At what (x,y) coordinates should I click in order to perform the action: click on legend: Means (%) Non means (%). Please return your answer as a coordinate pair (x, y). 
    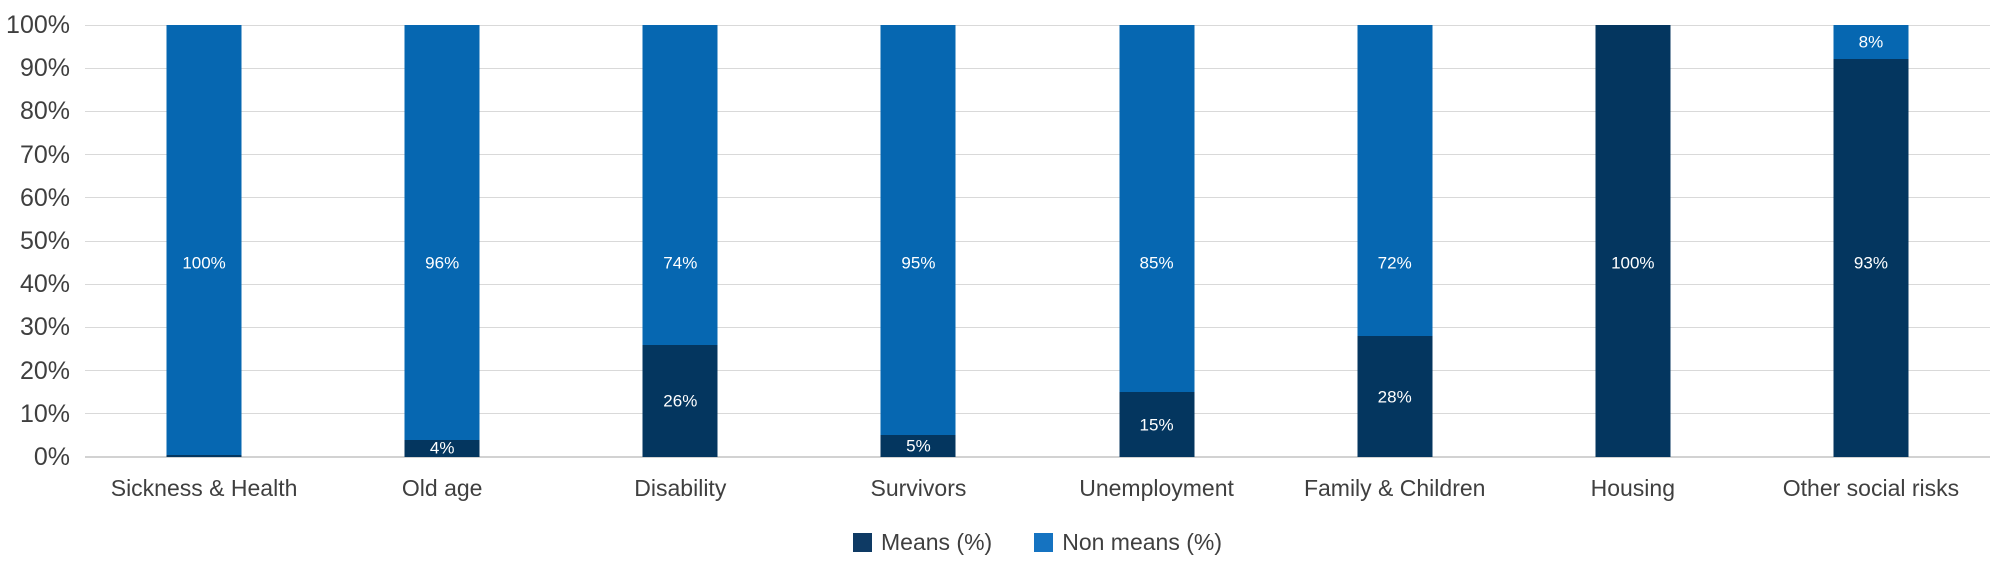
    Looking at the image, I should click on (1037, 542).